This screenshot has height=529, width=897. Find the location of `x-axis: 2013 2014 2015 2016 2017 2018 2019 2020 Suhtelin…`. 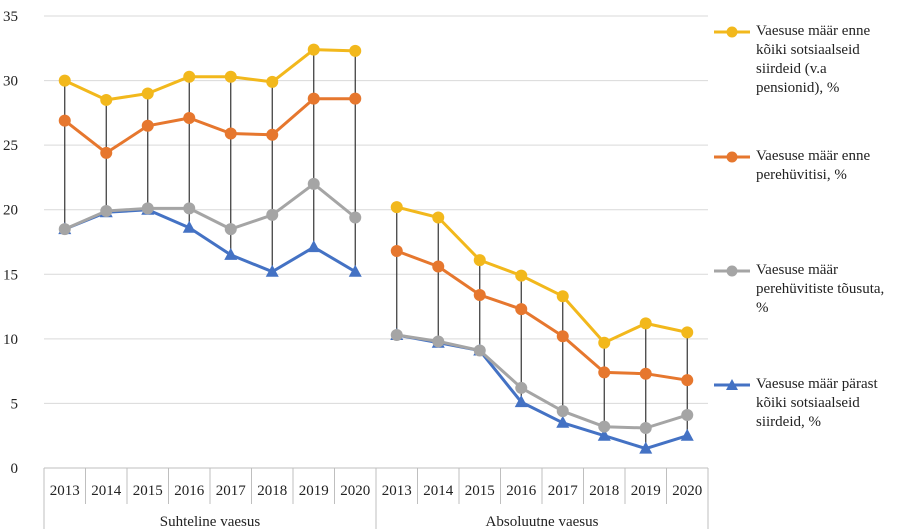

x-axis: 2013 2014 2015 2016 2017 2018 2019 2020 Suhtelin… is located at coordinates (376, 498).